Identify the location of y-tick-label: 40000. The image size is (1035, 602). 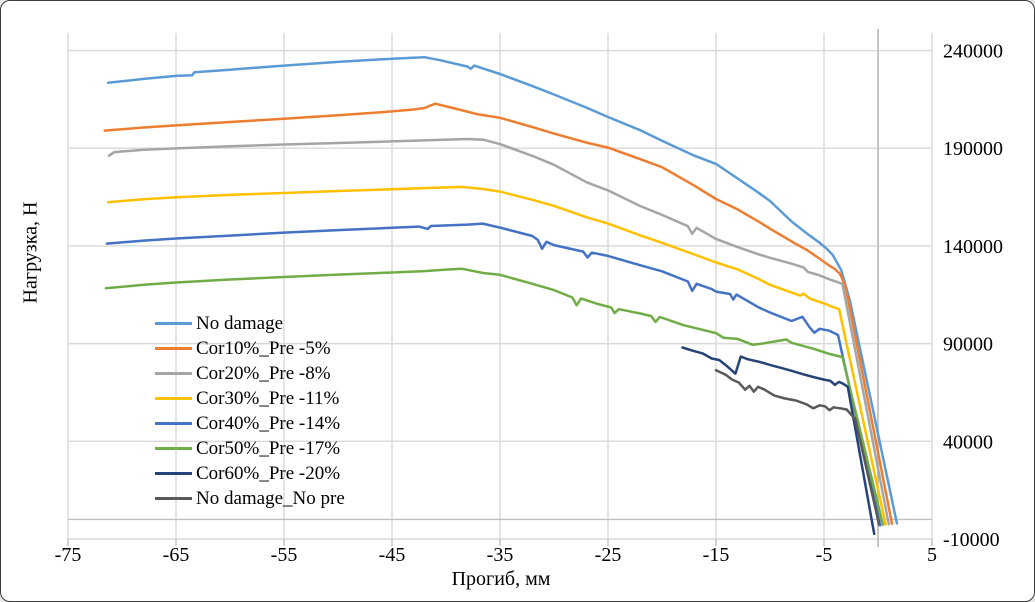
(968, 442).